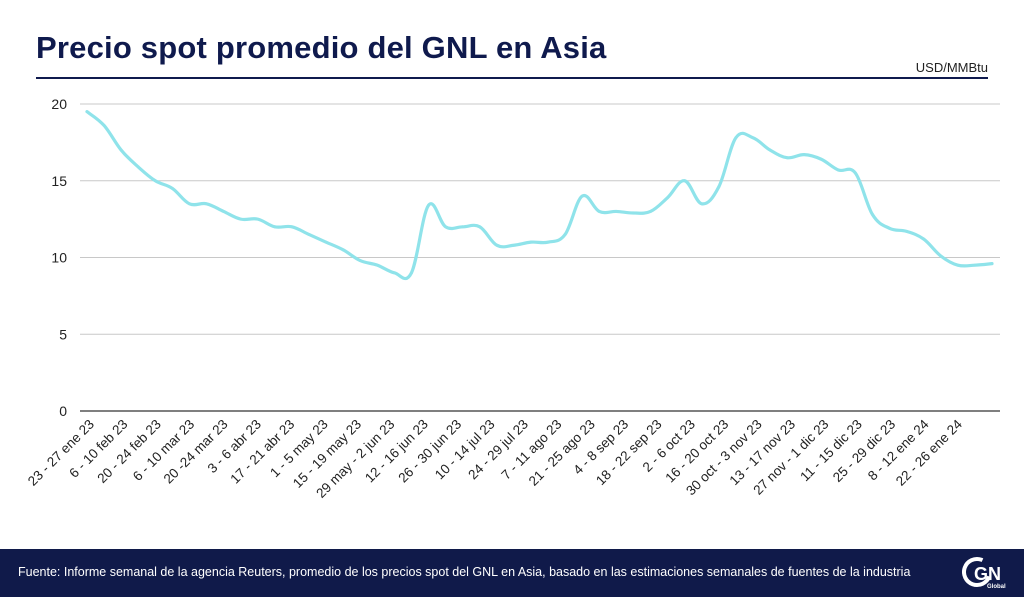  I want to click on y-tick-label: 5, so click(63, 334).